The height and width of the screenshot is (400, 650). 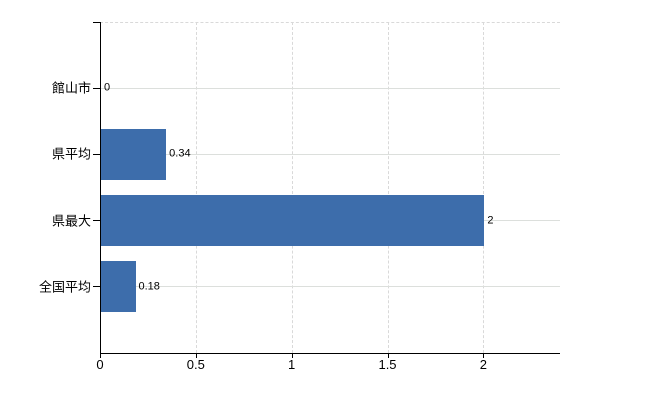 What do you see at coordinates (71, 221) in the screenshot?
I see `category-label: 県最大` at bounding box center [71, 221].